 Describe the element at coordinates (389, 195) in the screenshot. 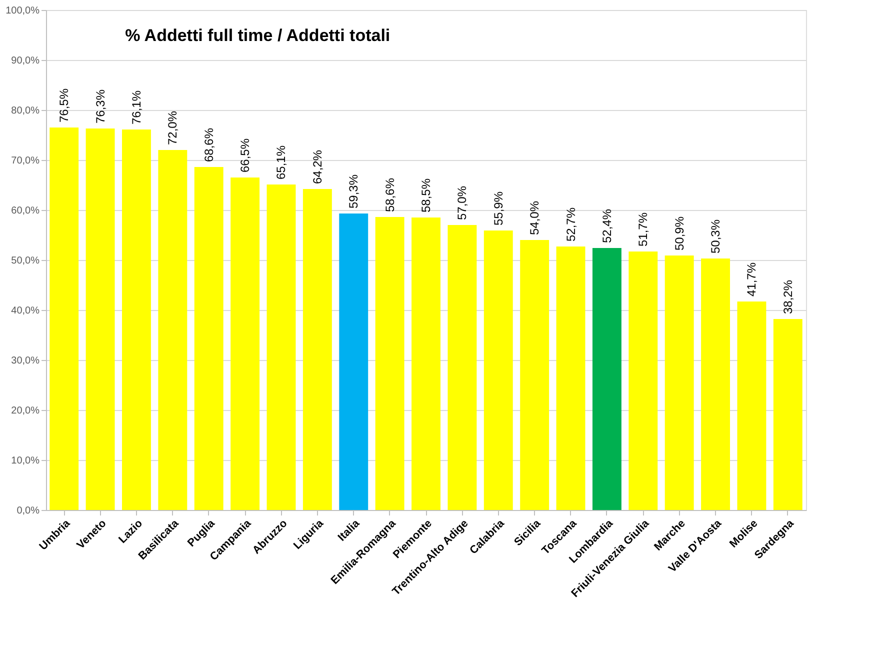

I see `data-label: 58,6%` at that location.